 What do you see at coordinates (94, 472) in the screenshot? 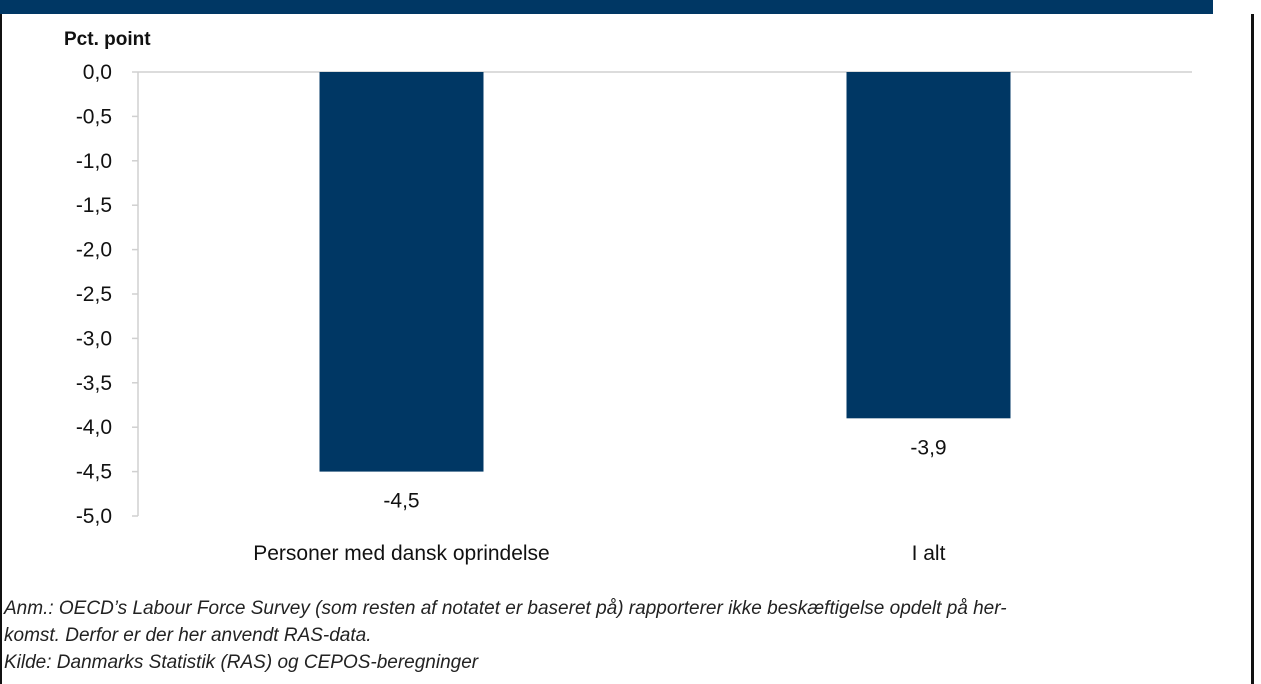
I see `y-tick-label: -4,5` at bounding box center [94, 472].